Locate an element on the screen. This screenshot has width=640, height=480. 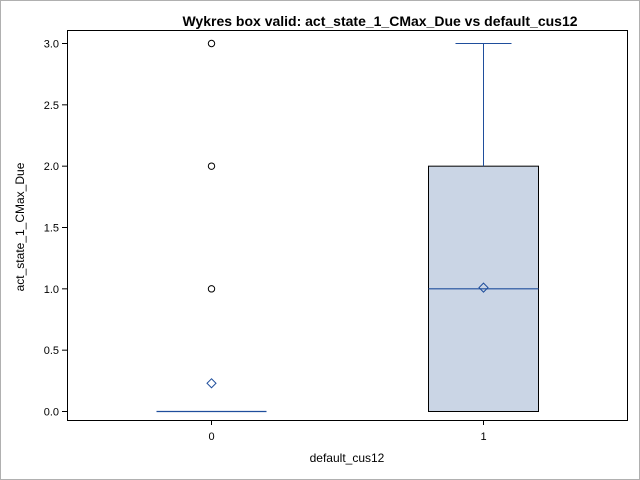
y-axis: 0.0 0.5 1.0 1.5 2.0 2.5 3.0 is located at coordinates (55, 229).